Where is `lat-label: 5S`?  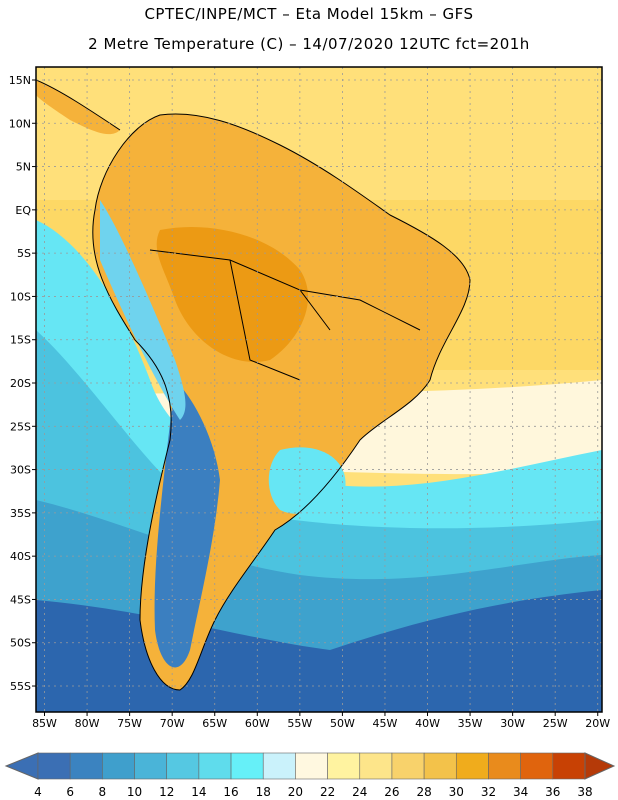
lat-label: 5S is located at coordinates (24, 253).